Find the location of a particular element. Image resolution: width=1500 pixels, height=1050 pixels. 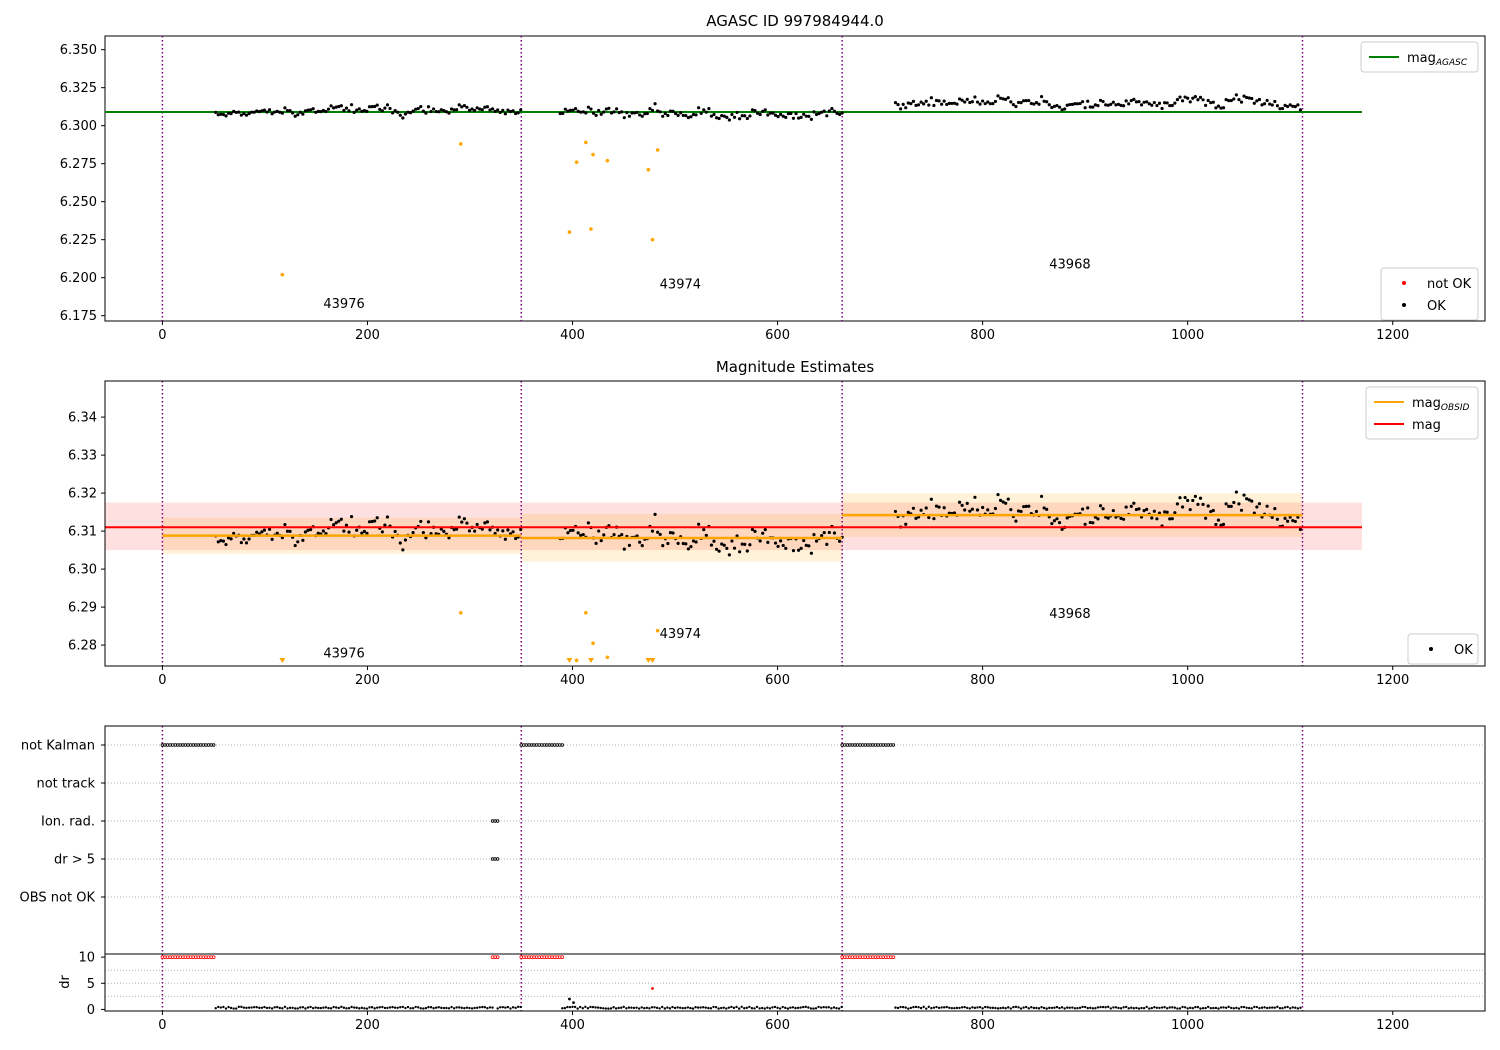

y-tick-label: 6.350 is located at coordinates (78, 50).